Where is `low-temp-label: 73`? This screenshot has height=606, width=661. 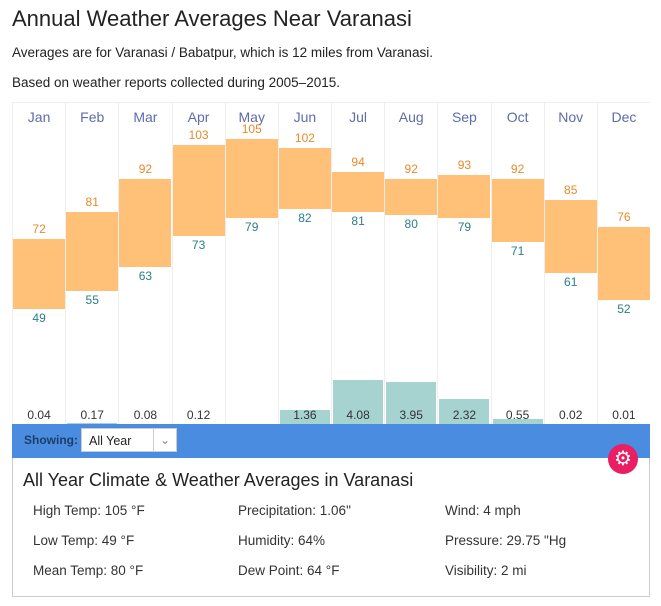
low-temp-label: 73 is located at coordinates (198, 245).